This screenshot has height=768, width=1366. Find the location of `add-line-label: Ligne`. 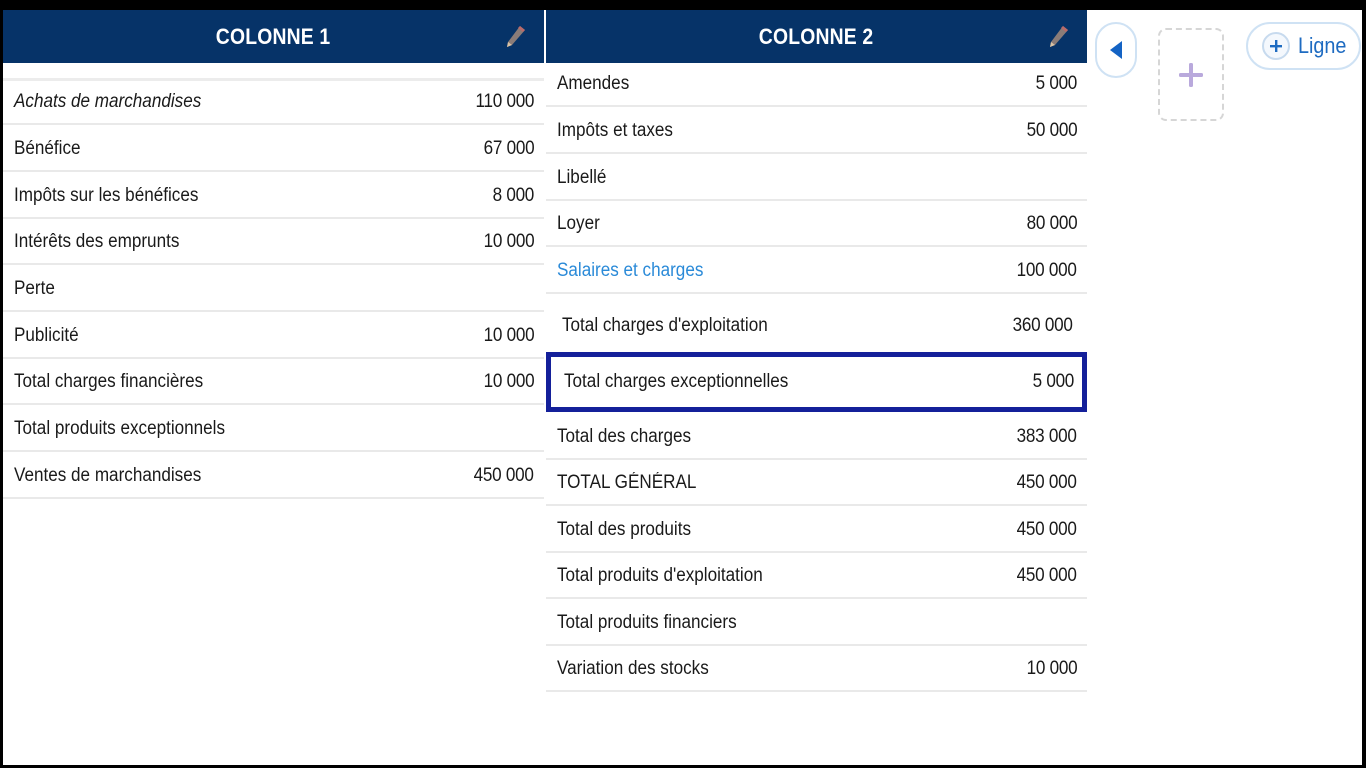

add-line-label: Ligne is located at coordinates (1322, 45).